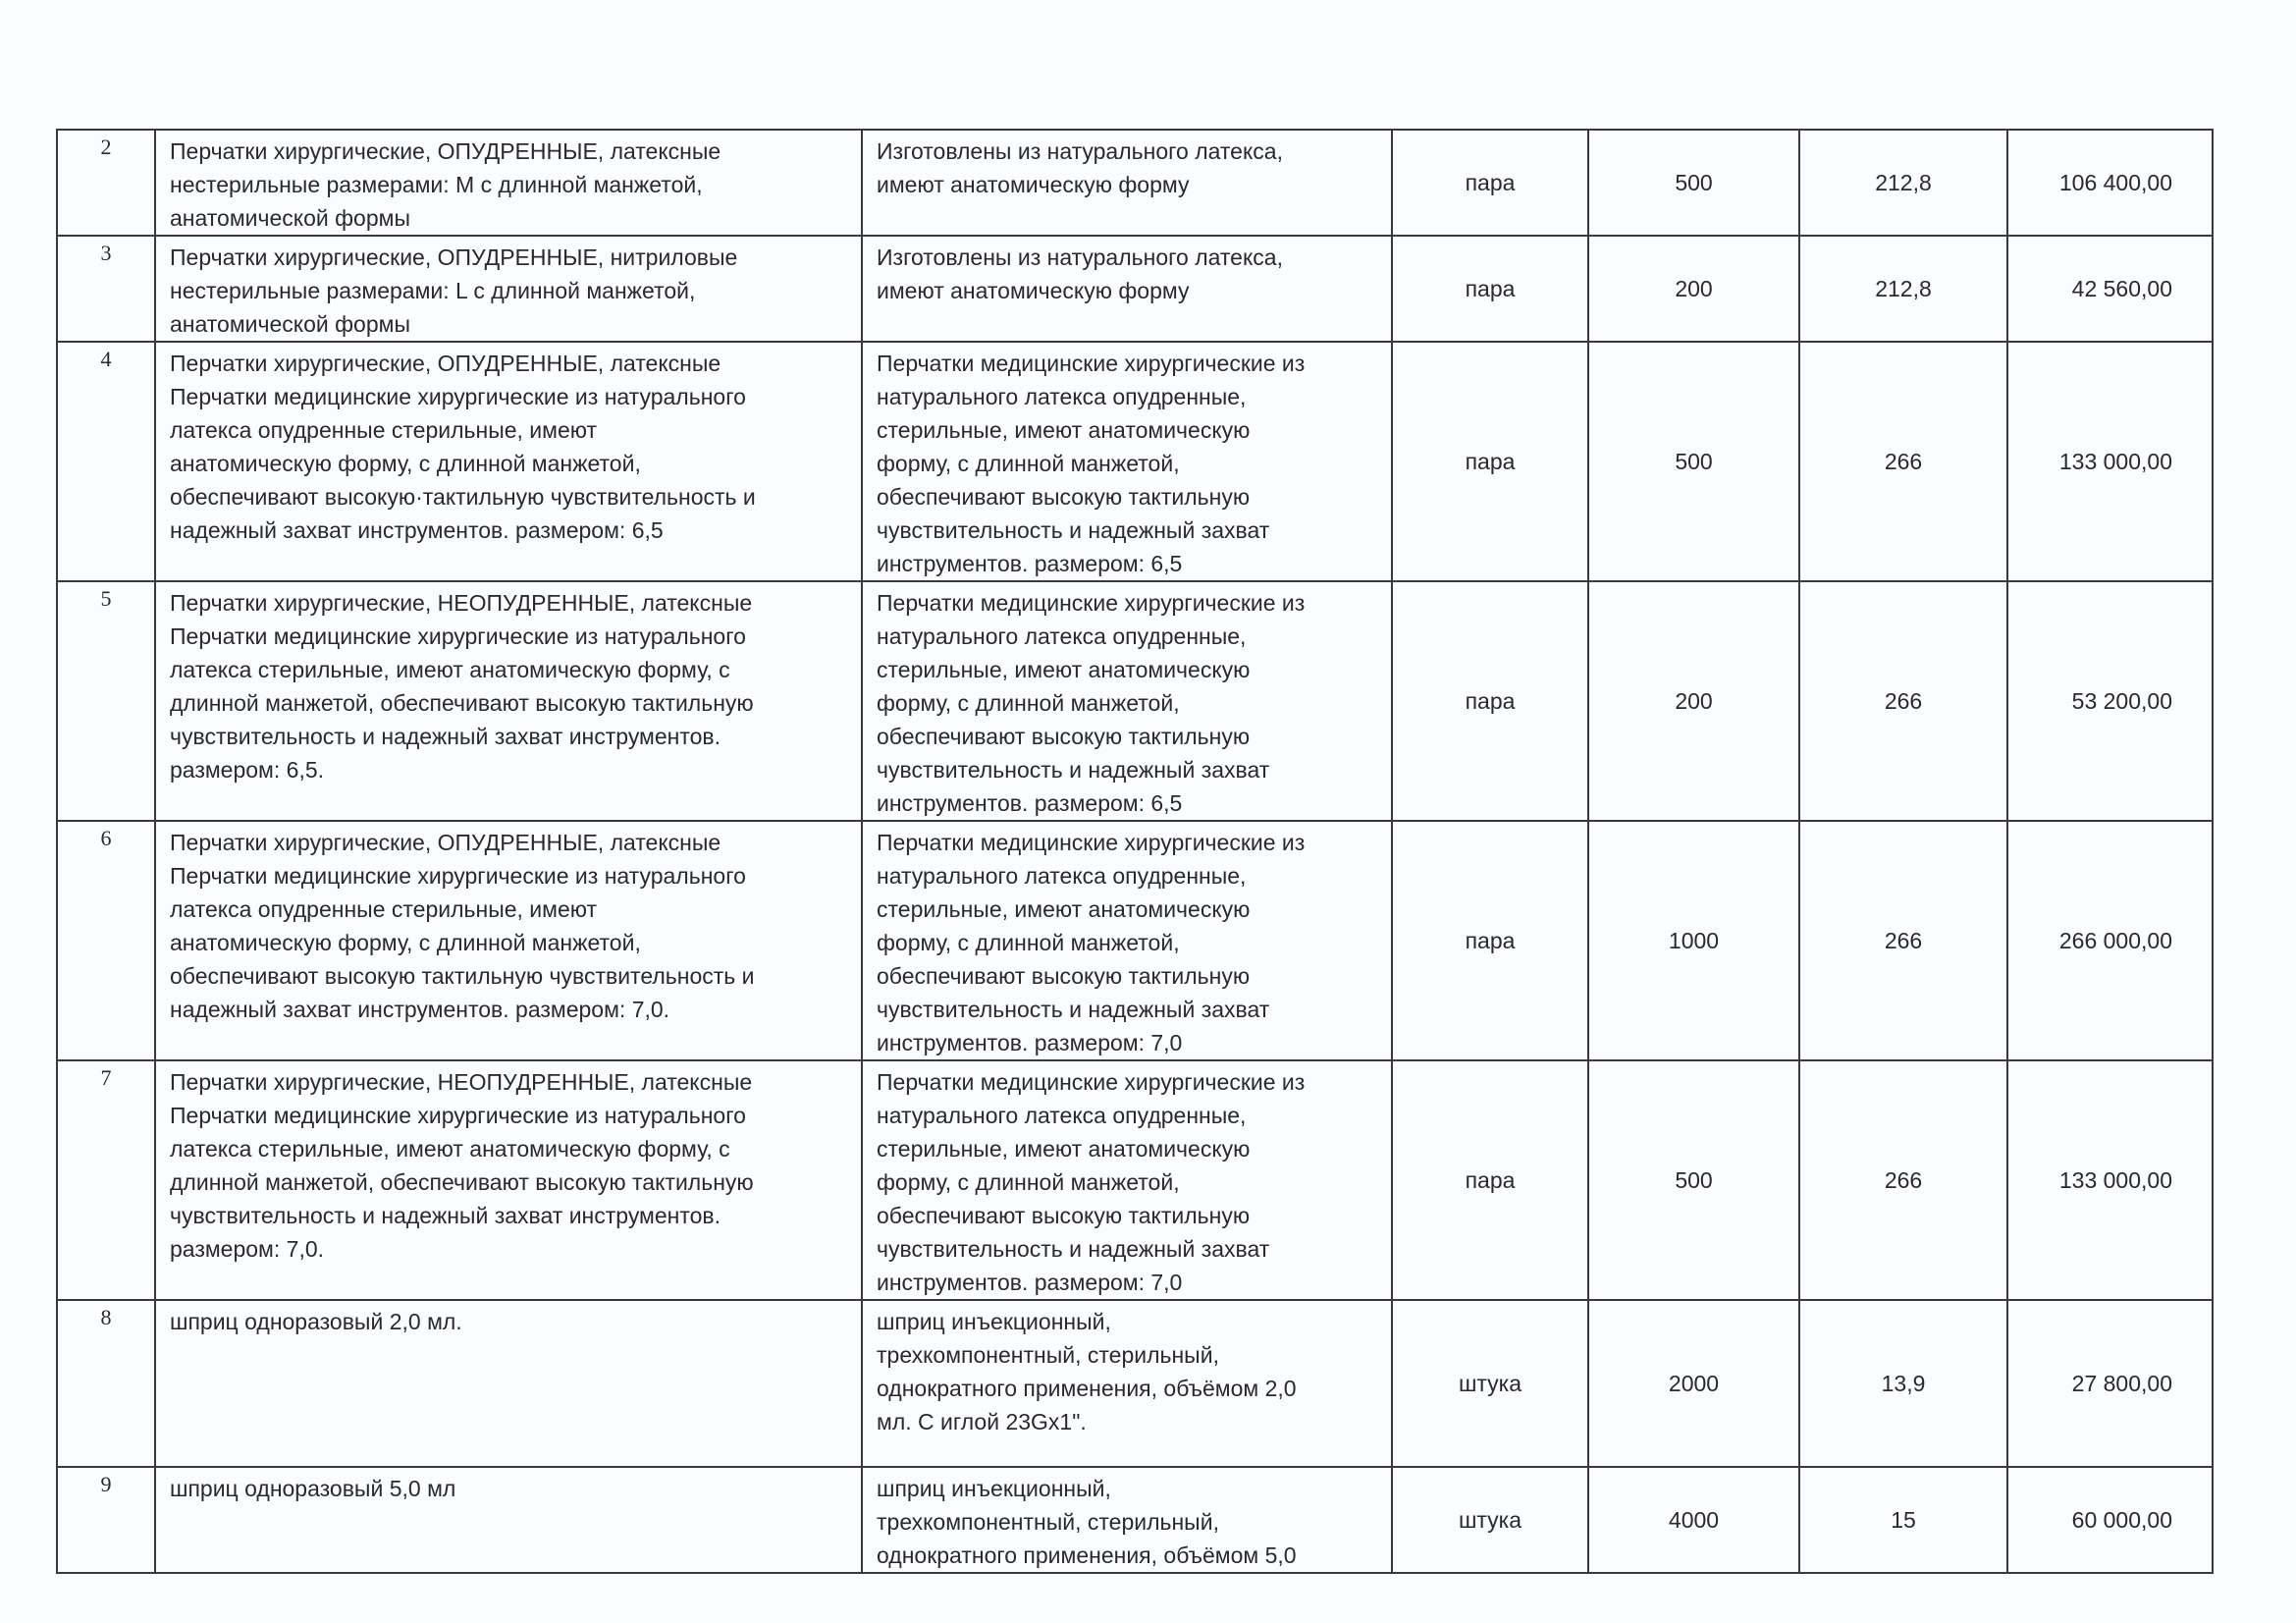 The width and height of the screenshot is (2296, 1623). What do you see at coordinates (106, 289) in the screenshot?
I see `row-number: 3` at bounding box center [106, 289].